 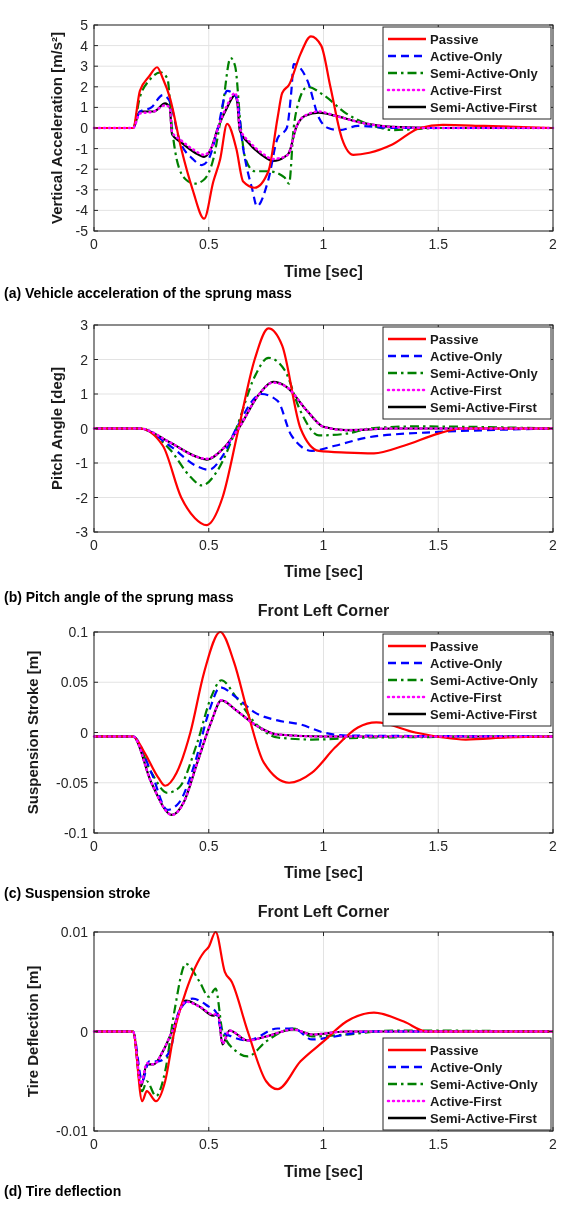 I want to click on y-tick-label: -0.01, so click(x=72, y=1131).